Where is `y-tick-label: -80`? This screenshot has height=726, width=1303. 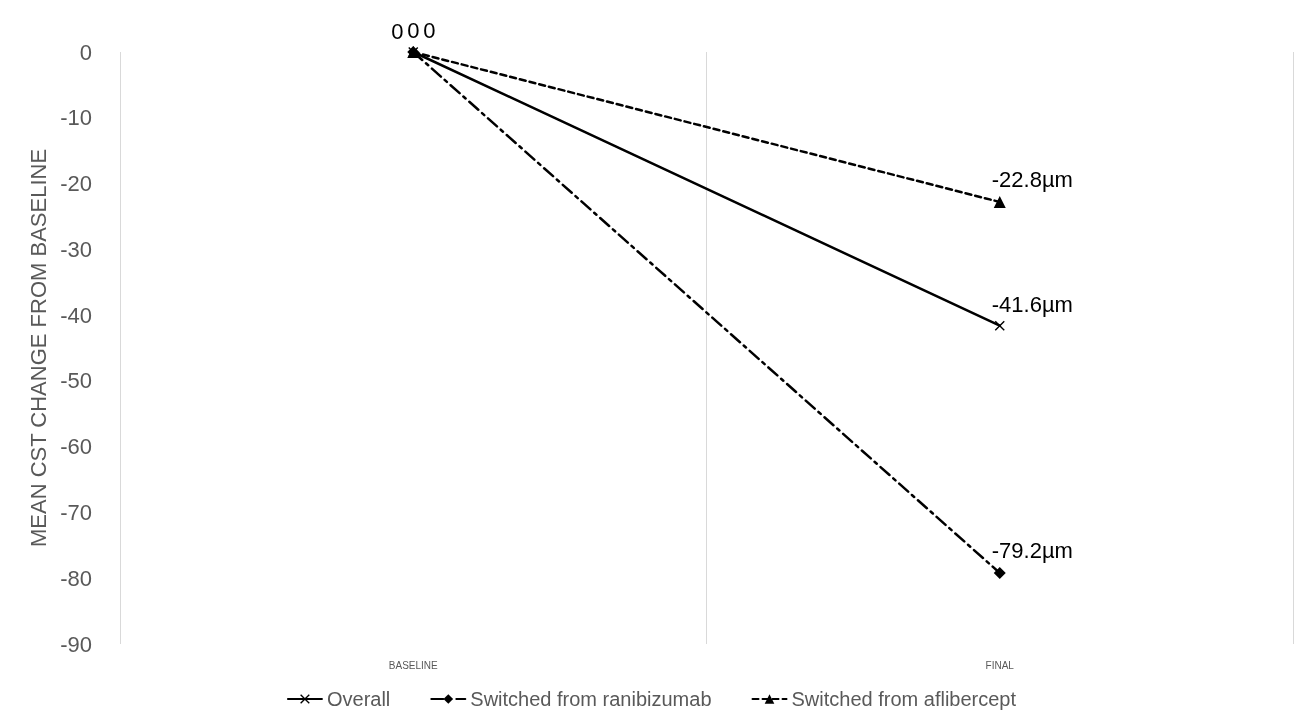 y-tick-label: -80 is located at coordinates (76, 578).